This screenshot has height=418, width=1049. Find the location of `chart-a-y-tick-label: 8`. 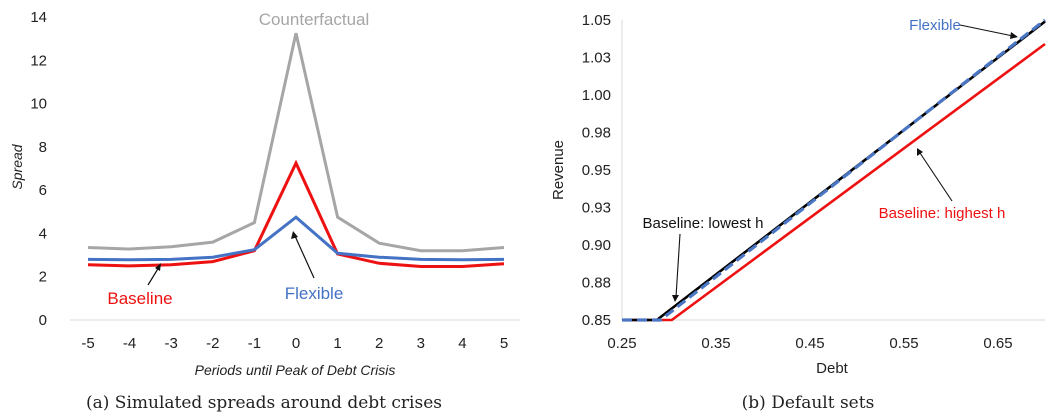

chart-a-y-tick-label: 8 is located at coordinates (43, 147).